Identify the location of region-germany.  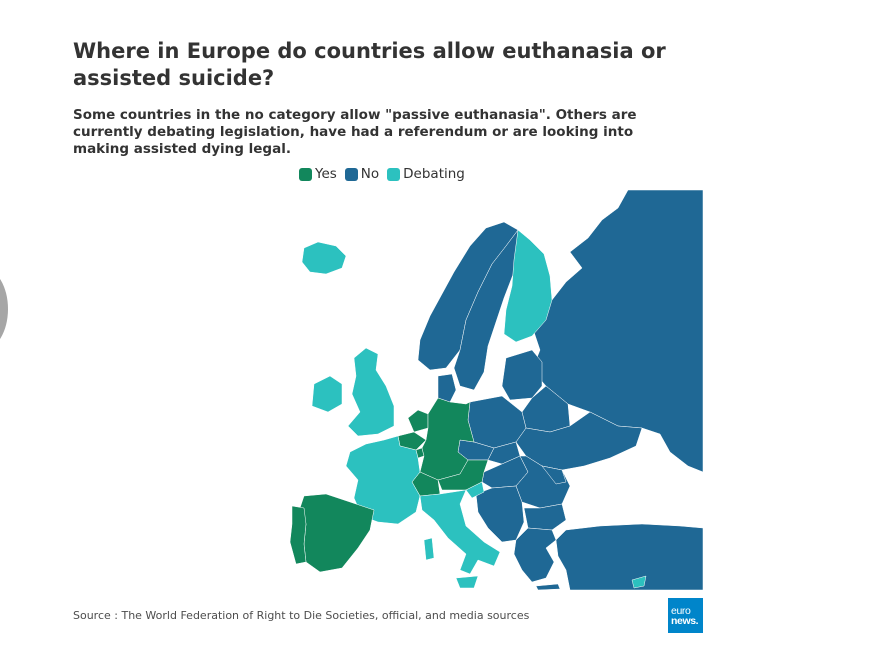
(447, 439).